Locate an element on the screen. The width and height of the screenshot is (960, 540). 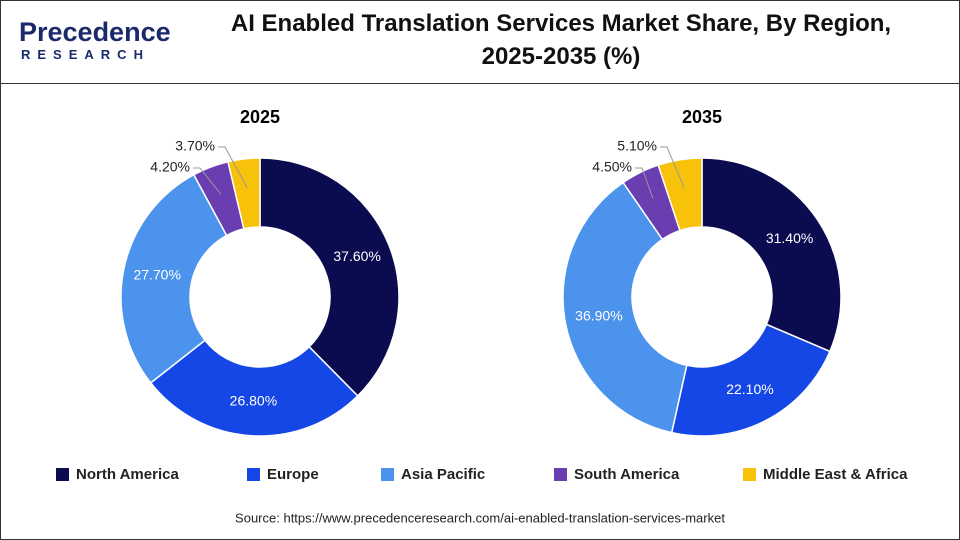
data-label: 36.90% is located at coordinates (598, 316).